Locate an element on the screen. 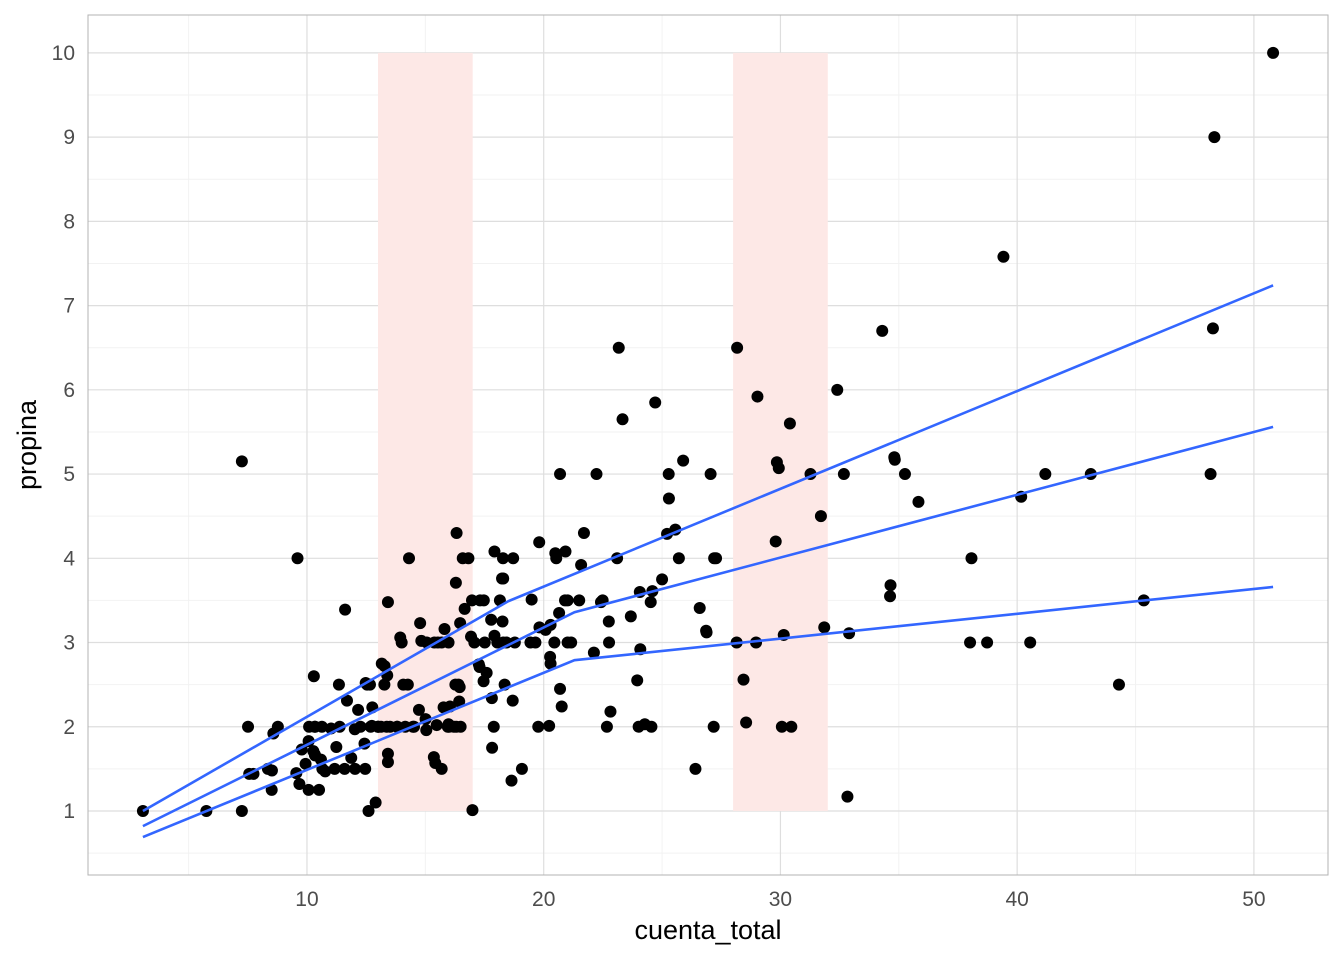  y-tick-label: 2 is located at coordinates (69, 727).